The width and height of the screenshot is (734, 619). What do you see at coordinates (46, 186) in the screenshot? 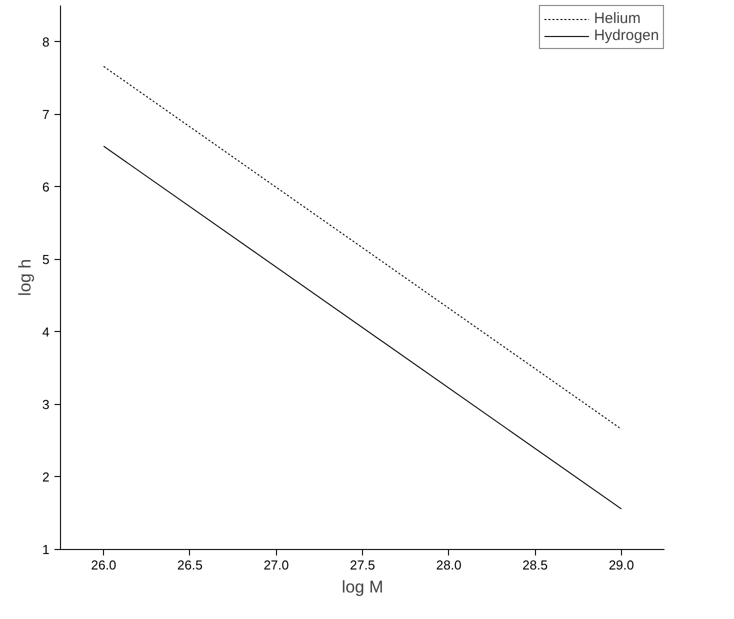
I see `y-tick-label: 6` at bounding box center [46, 186].